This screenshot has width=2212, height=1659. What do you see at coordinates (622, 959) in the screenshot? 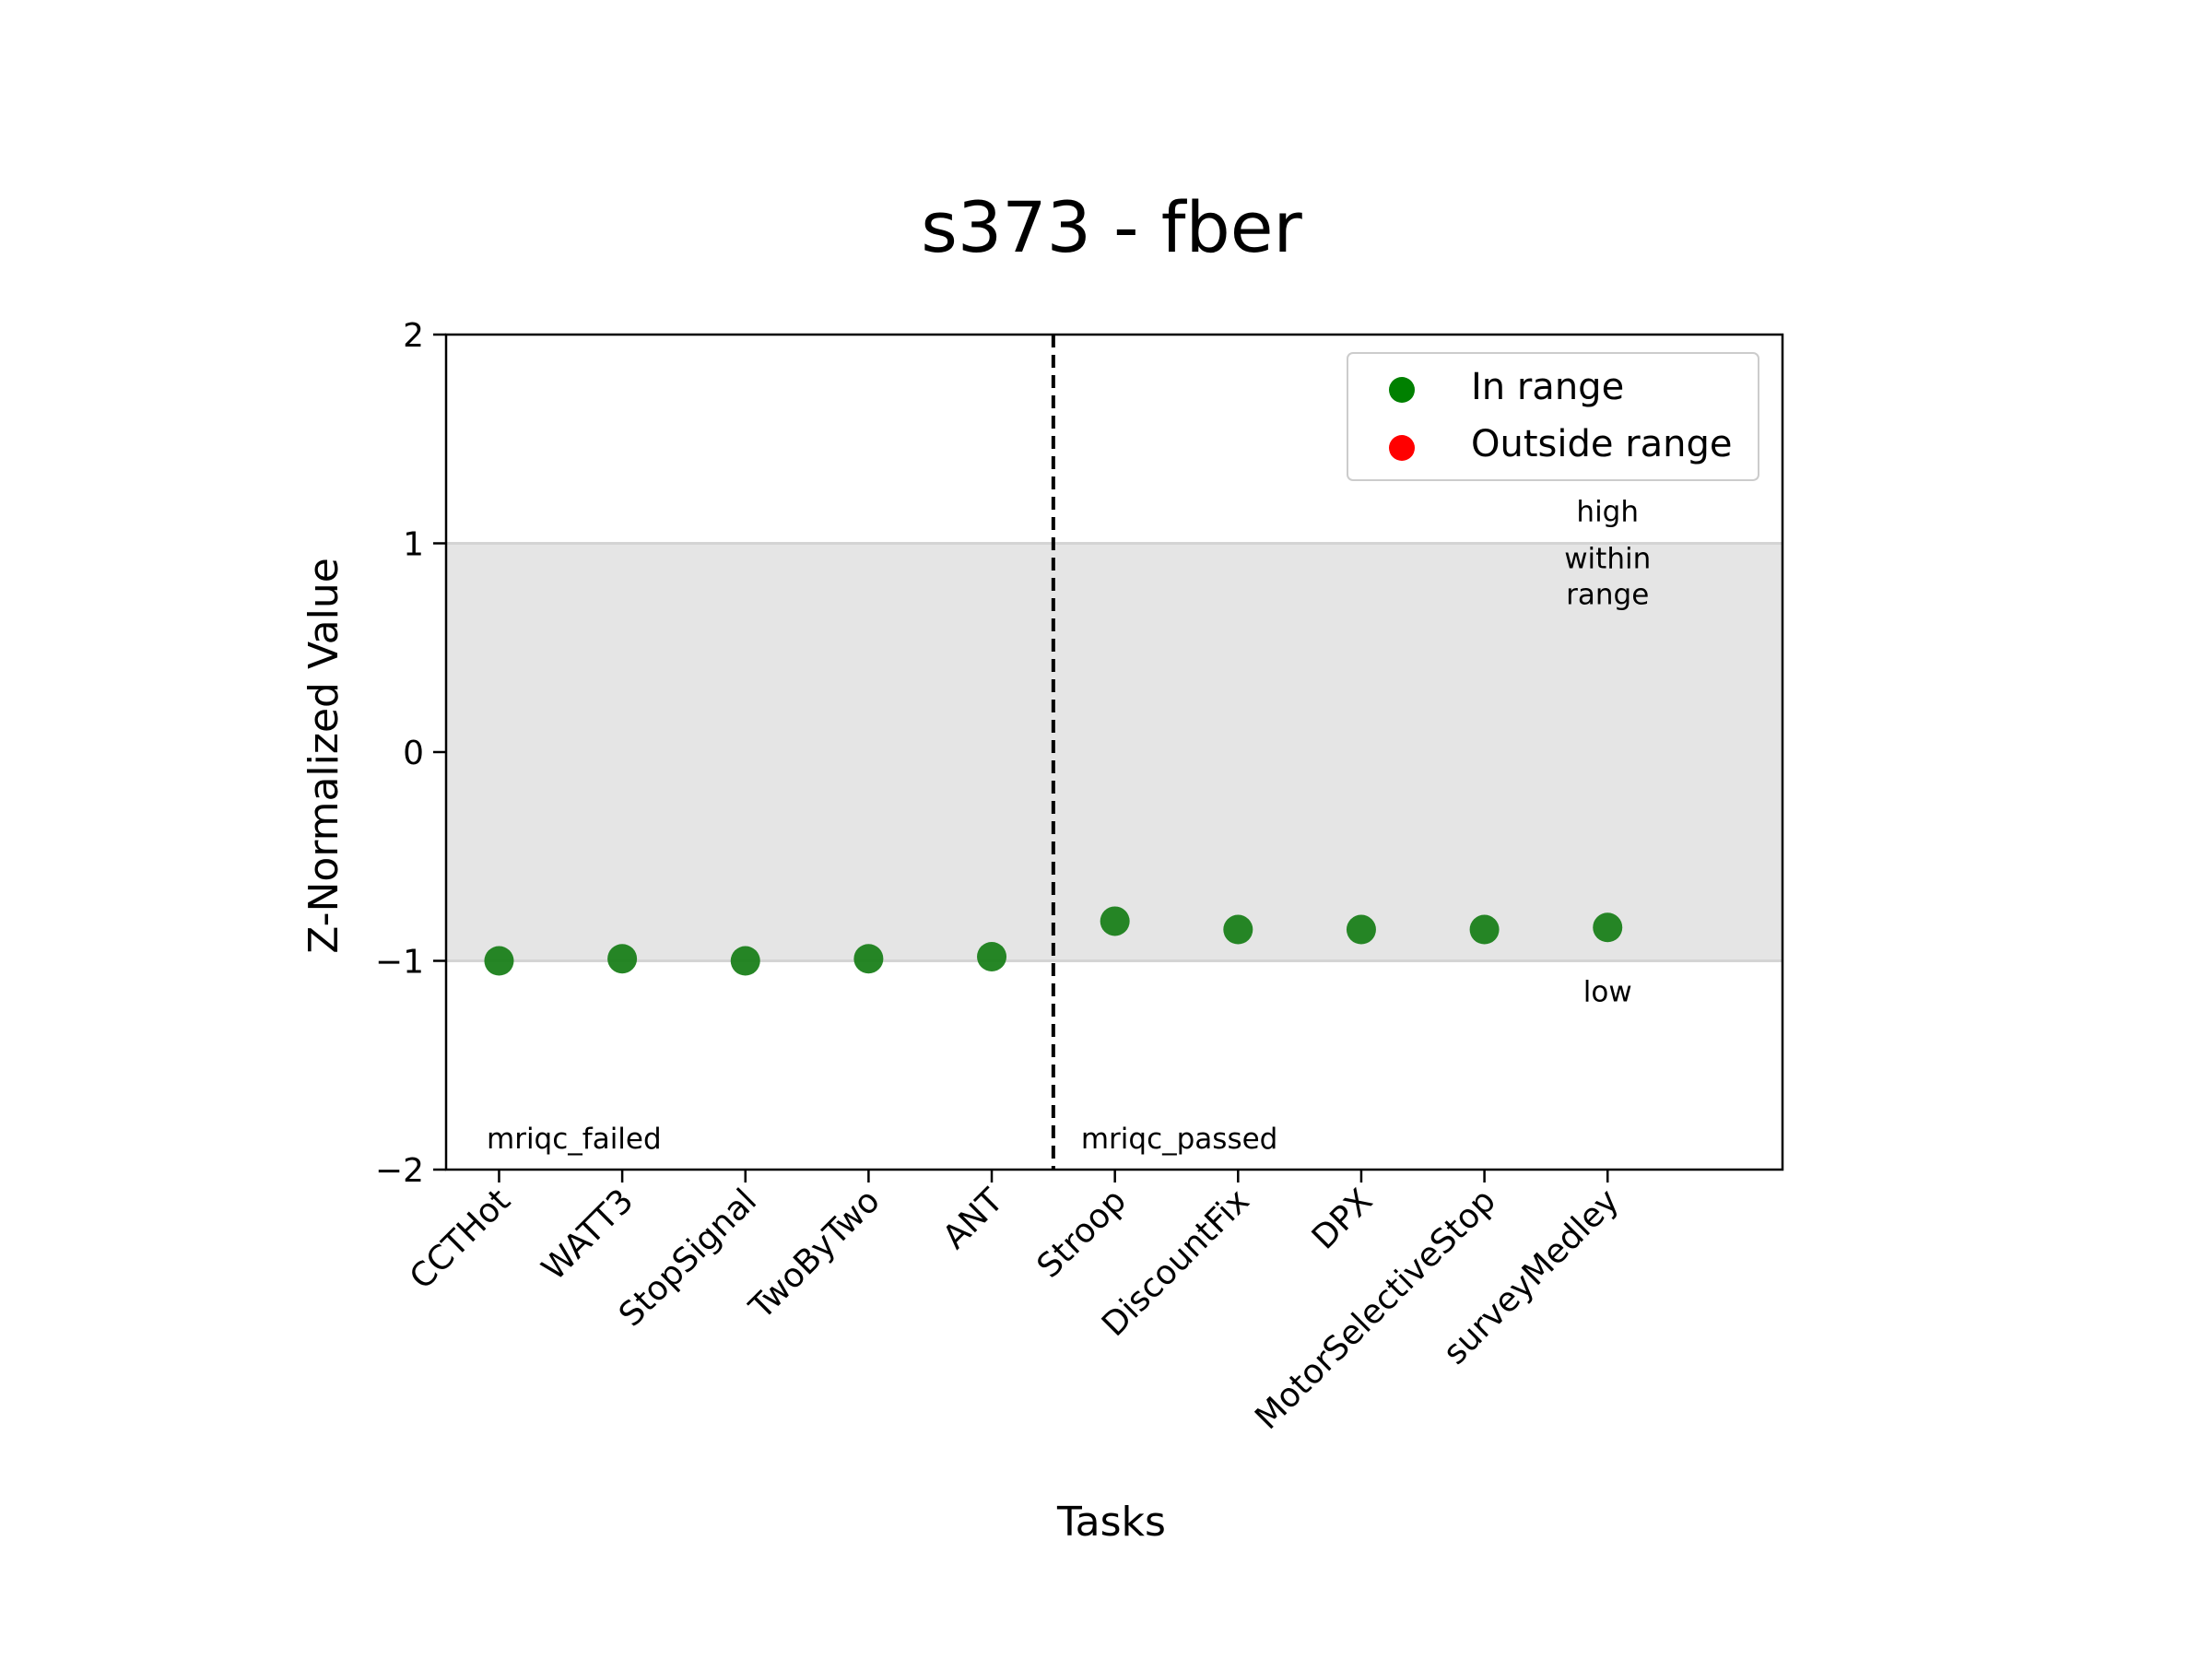
I see `data-point-watt3` at bounding box center [622, 959].